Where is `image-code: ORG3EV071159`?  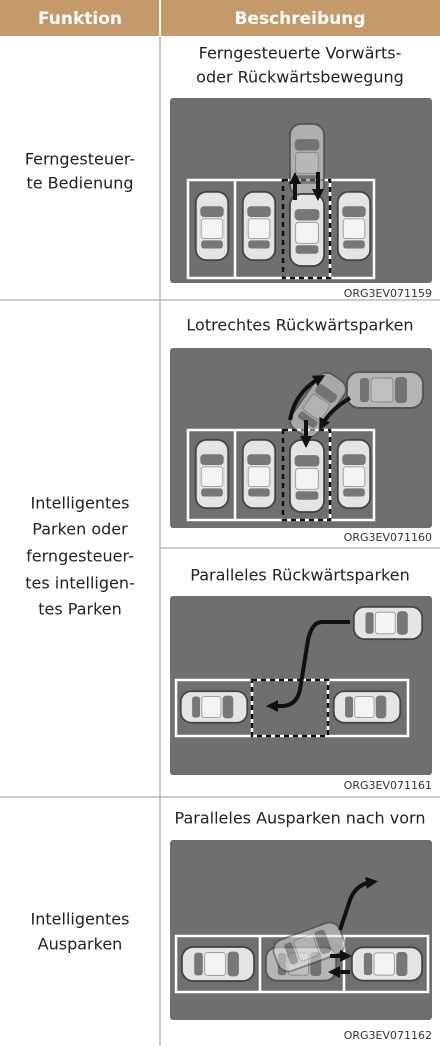 image-code: ORG3EV071159 is located at coordinates (388, 293).